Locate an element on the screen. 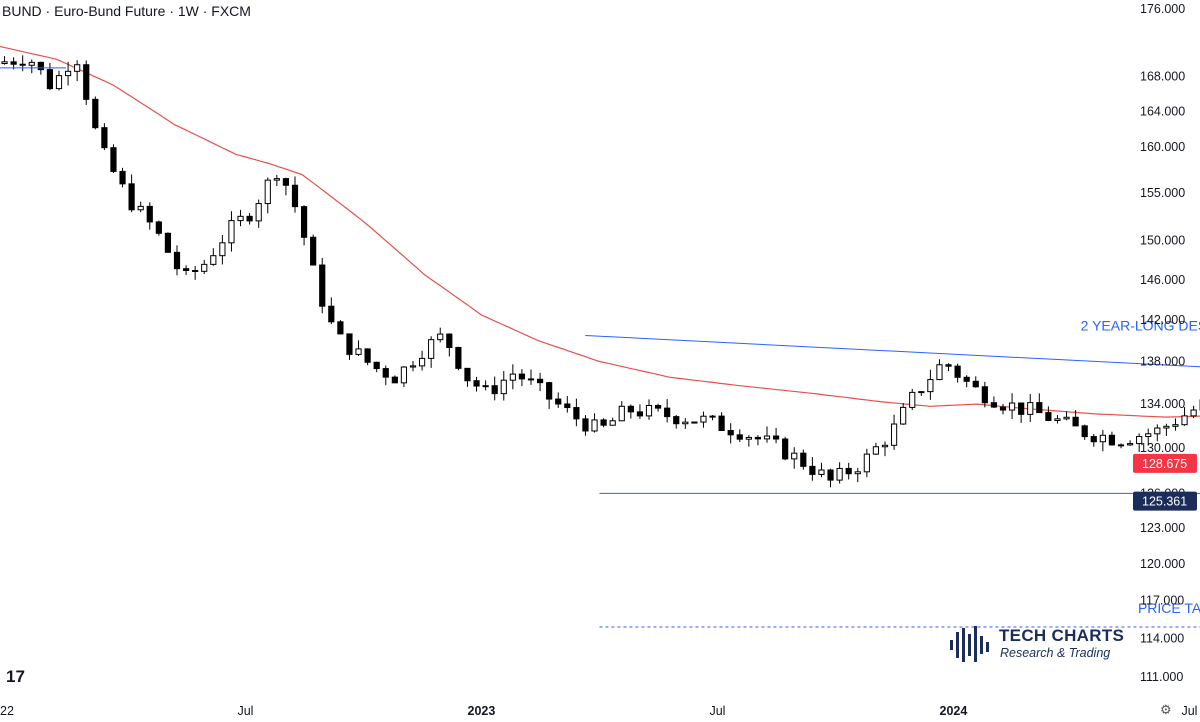  y-tick-label: 134.000 is located at coordinates (1162, 404).